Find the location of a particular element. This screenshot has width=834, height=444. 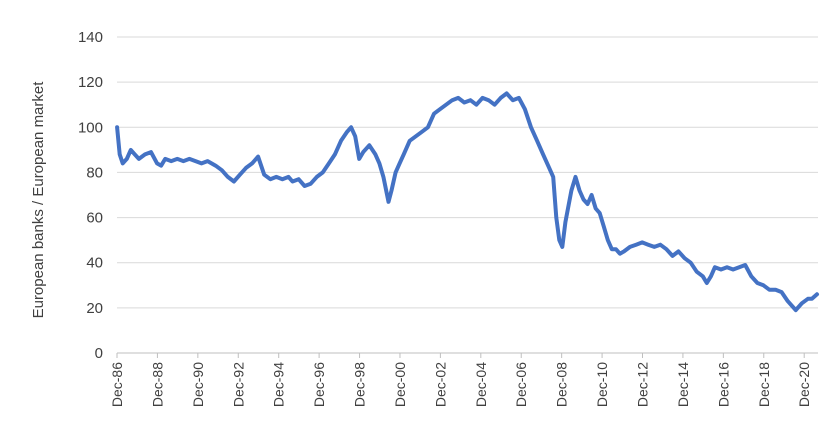

x-tick-label: Dec-98 is located at coordinates (360, 384).